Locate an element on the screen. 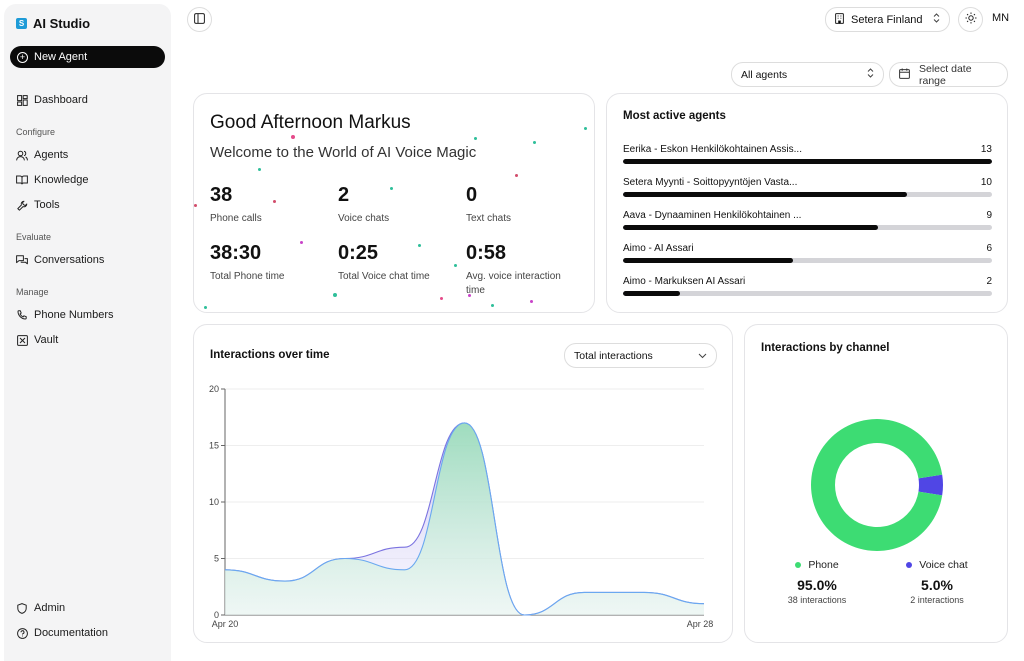 Image resolution: width=1024 pixels, height=661 pixels. sidebar-item-phone-numbers: Phone Numbers is located at coordinates (65, 315).